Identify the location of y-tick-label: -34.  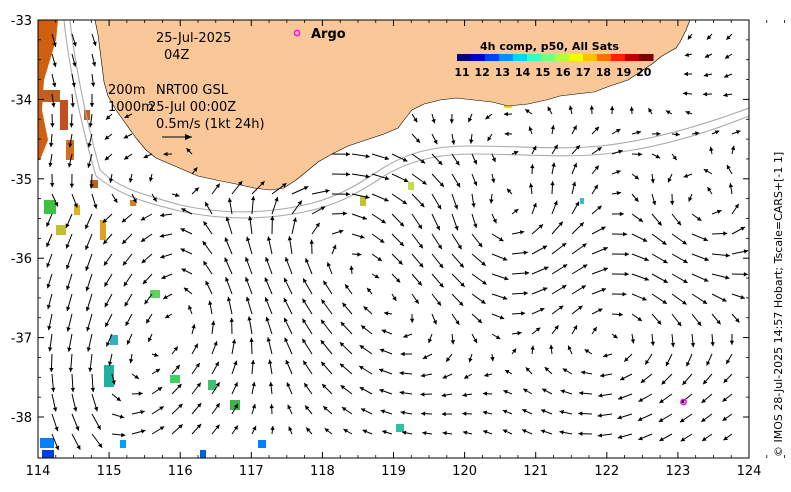
(21, 100).